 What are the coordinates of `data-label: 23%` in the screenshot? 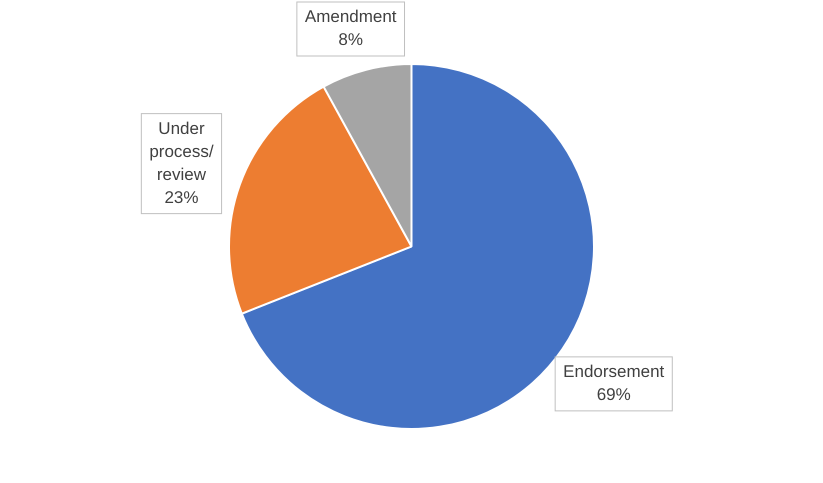 It's located at (181, 197).